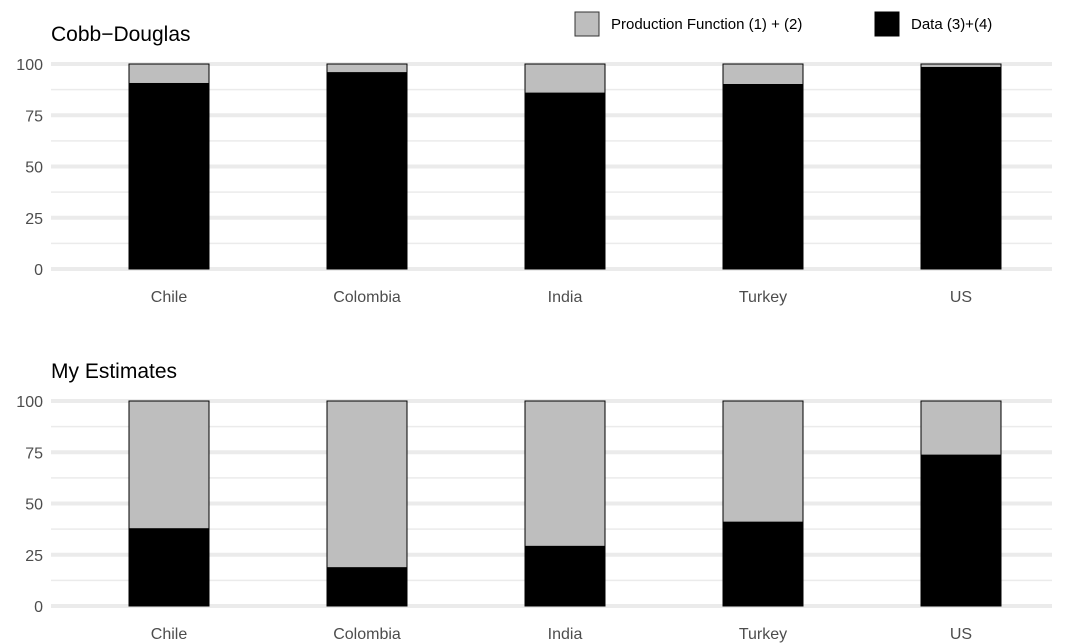 This screenshot has height=643, width=1070. Describe the element at coordinates (951, 24) in the screenshot. I see `legend-label-data: Data (3)+(4)` at that location.